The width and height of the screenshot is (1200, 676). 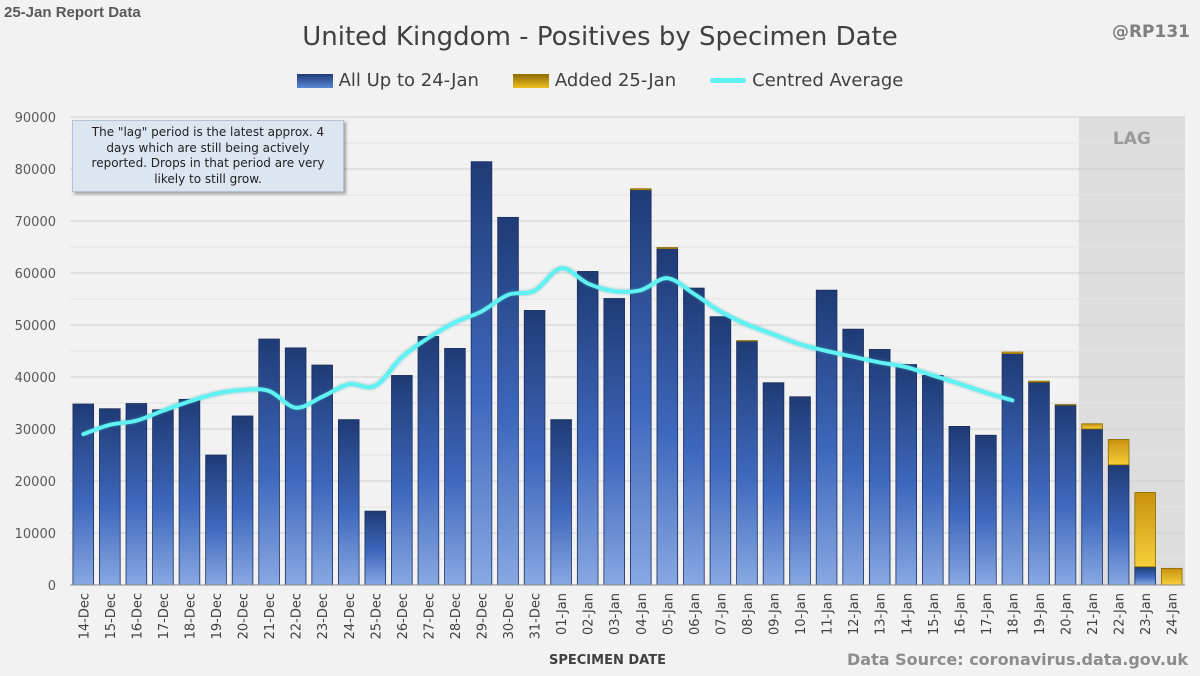 I want to click on x-tick-label: 03-Jan, so click(x=615, y=614).